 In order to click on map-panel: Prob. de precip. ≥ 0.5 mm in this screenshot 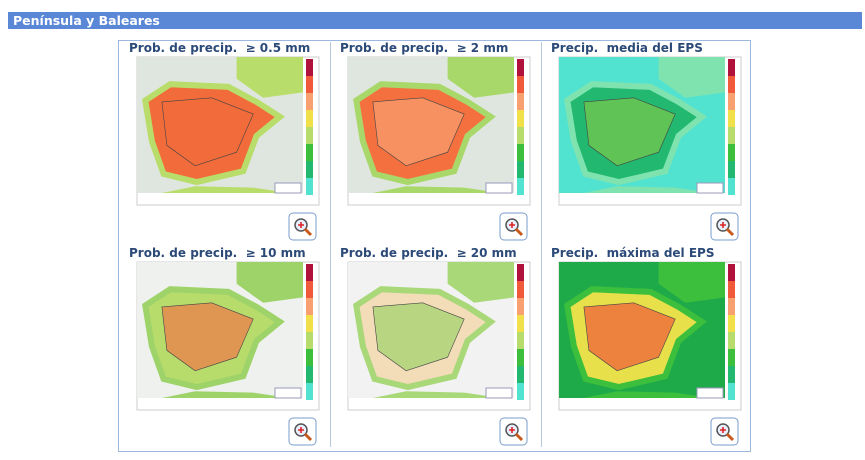, I will do `click(224, 141)`.